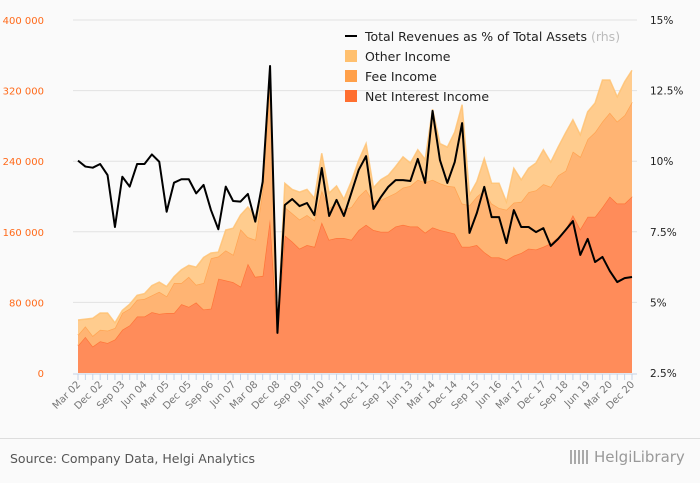 Image resolution: width=700 pixels, height=483 pixels. What do you see at coordinates (23, 162) in the screenshot?
I see `y-left-tick-label: 240 000` at bounding box center [23, 162].